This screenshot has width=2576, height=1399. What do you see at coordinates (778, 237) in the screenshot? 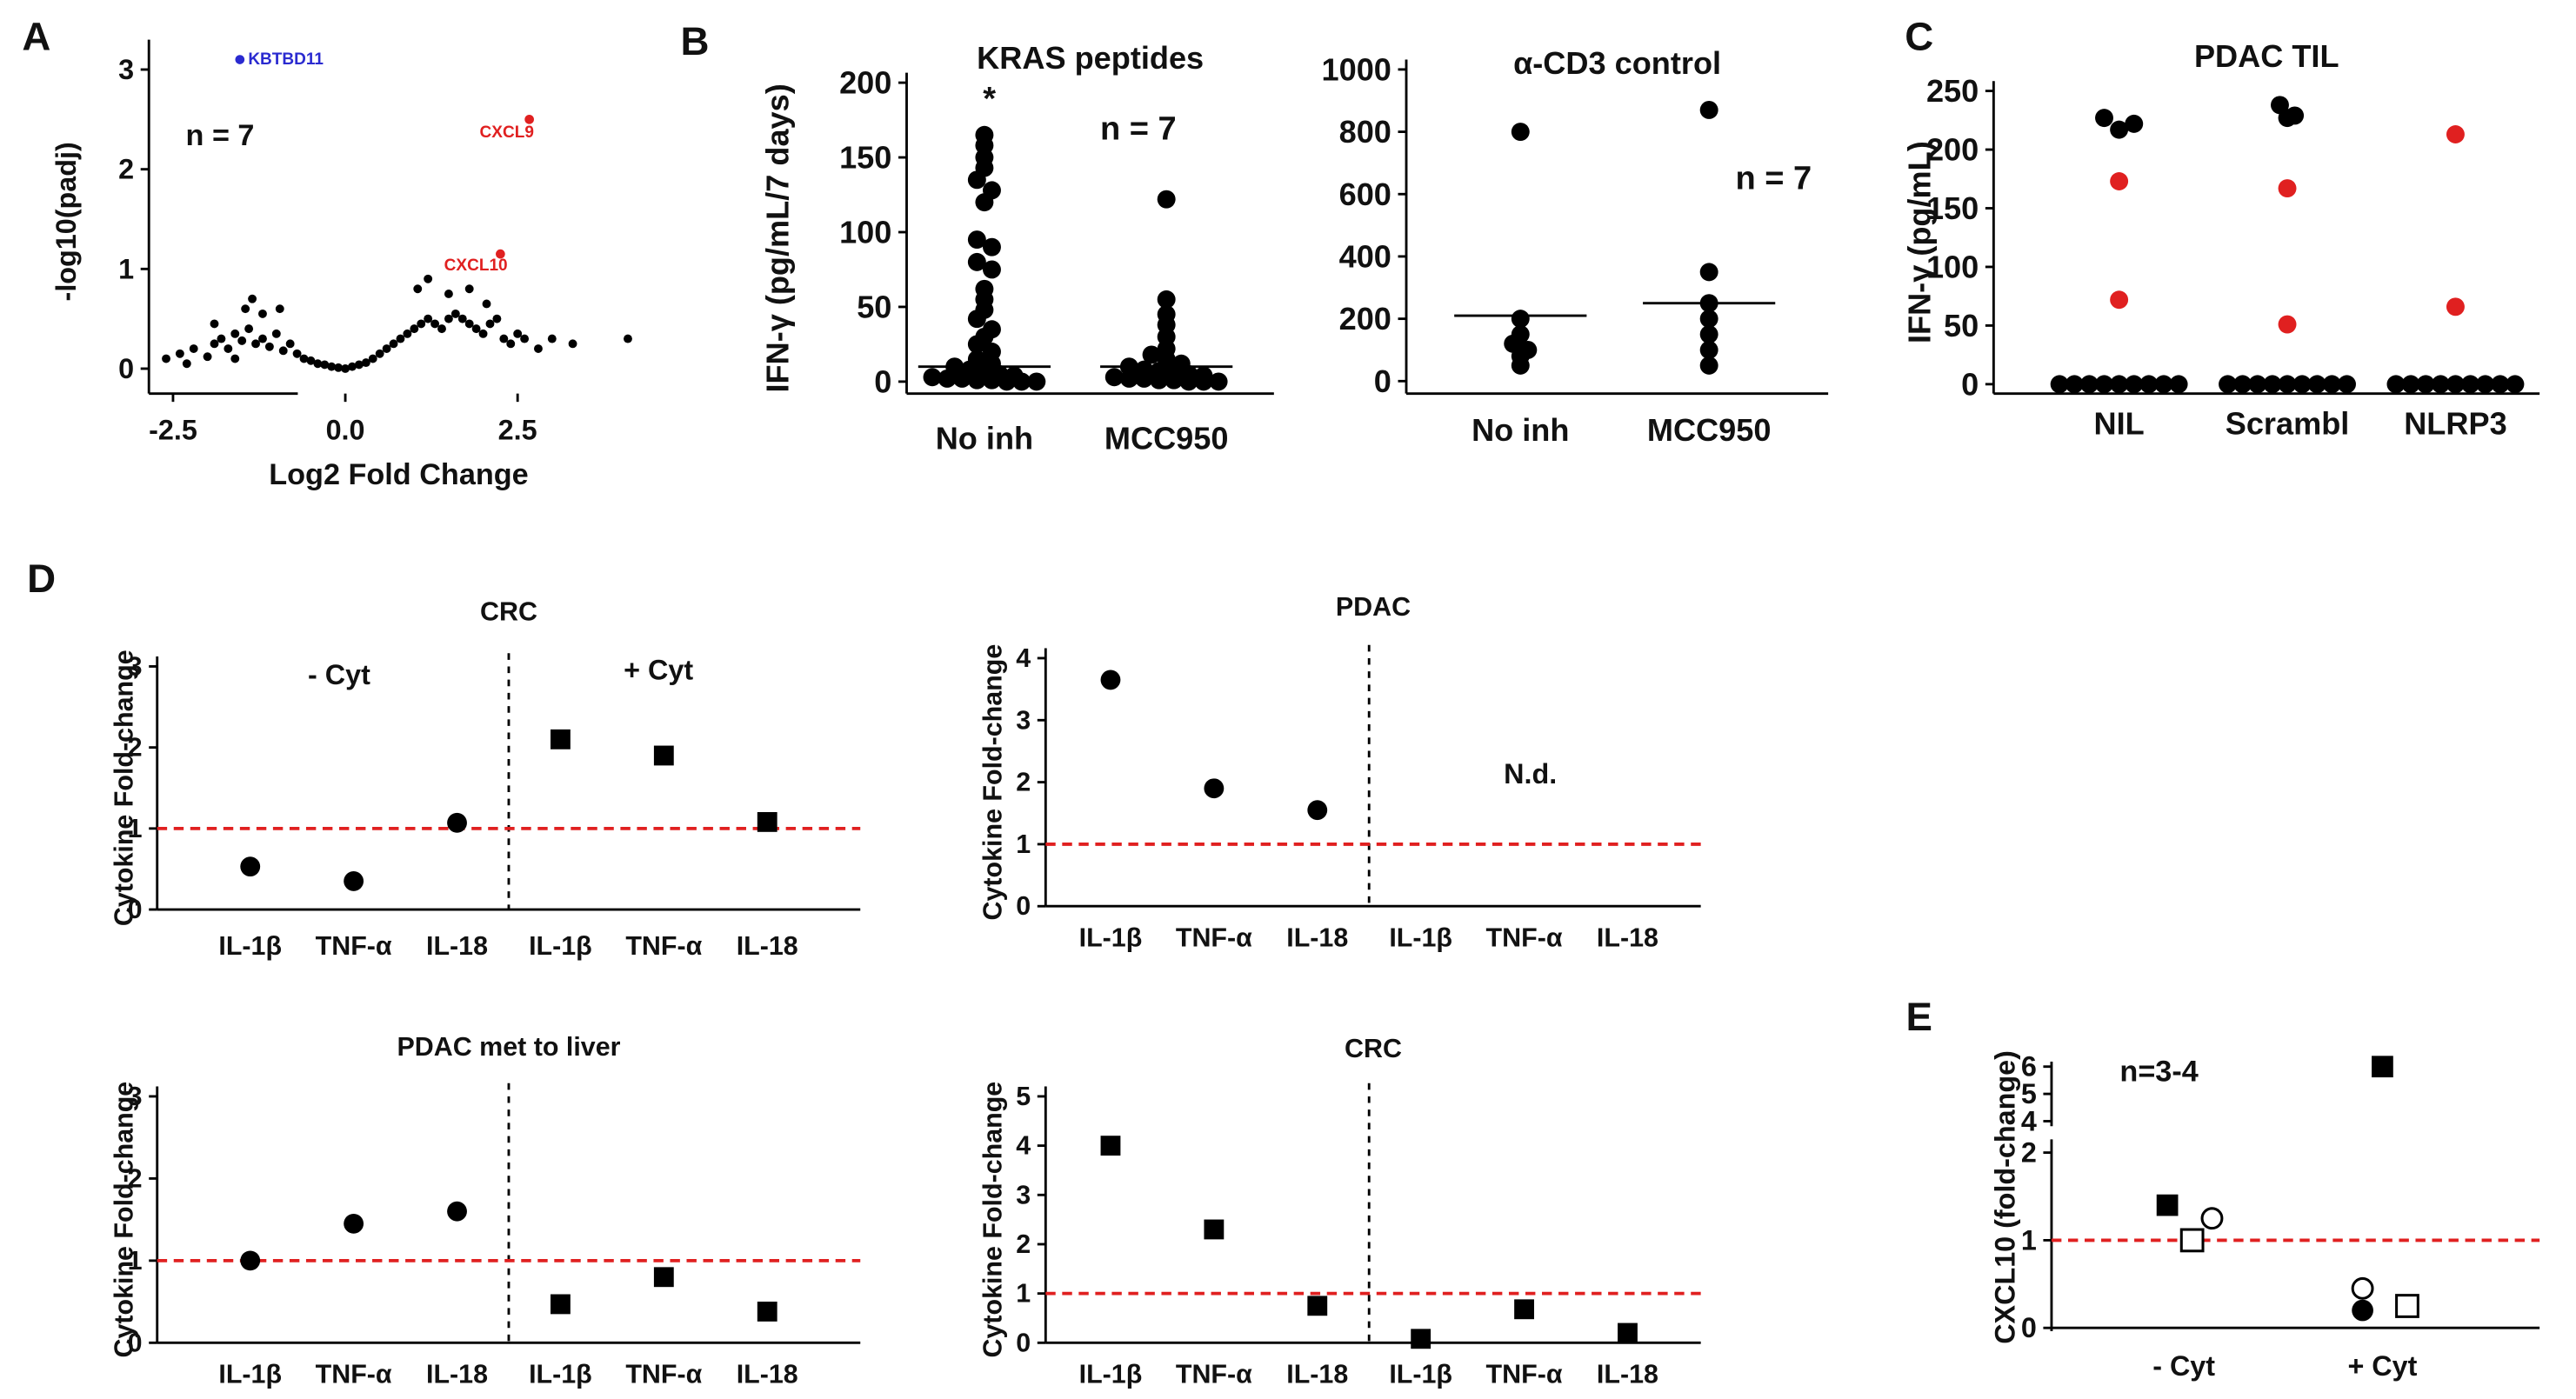
I see `y-axis-label: IFN-γ (pg/mL/7 days)` at bounding box center [778, 237].